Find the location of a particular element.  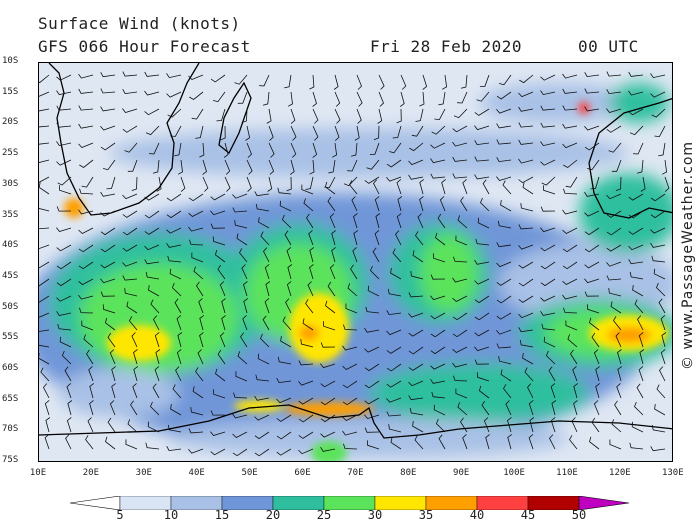

longitude-label: 10E is located at coordinates (38, 473).